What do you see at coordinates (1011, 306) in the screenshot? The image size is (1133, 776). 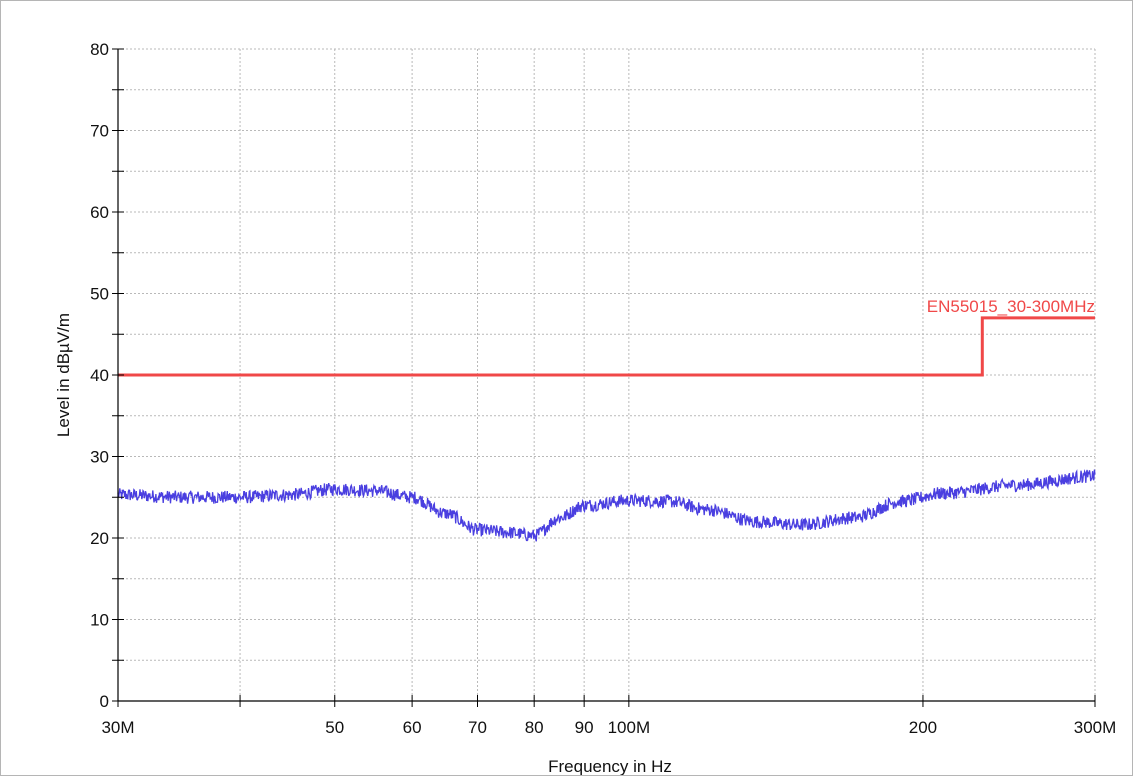 I see `limit-line-label: EN55015_30-300MHz` at bounding box center [1011, 306].